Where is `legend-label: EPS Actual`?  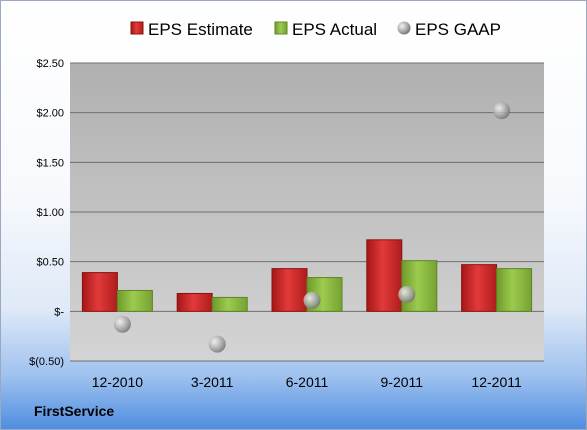 legend-label: EPS Actual is located at coordinates (334, 29).